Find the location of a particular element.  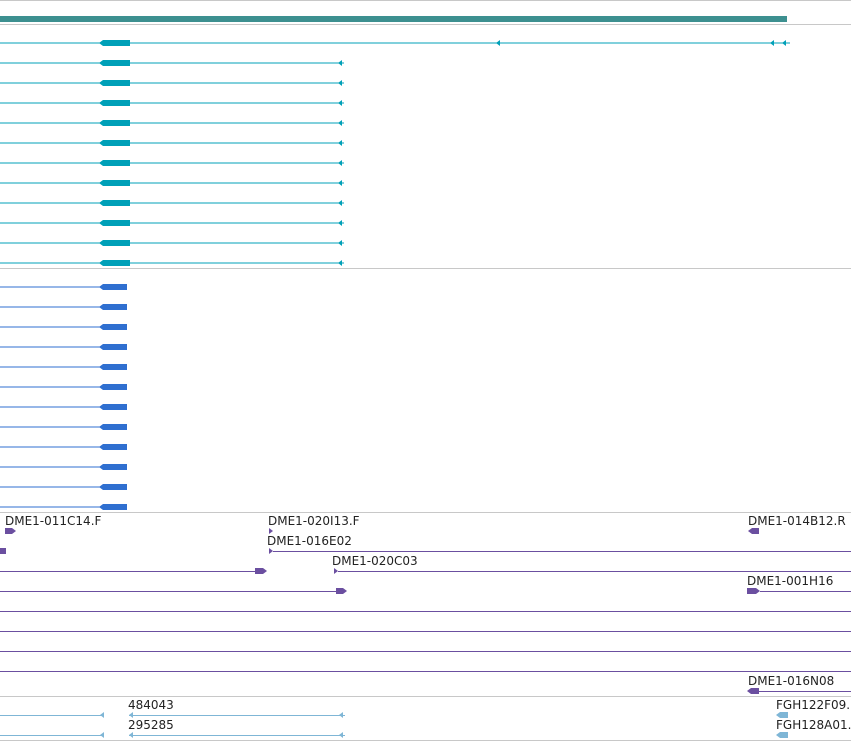

alignment-label: FGH122F09. is located at coordinates (813, 705).